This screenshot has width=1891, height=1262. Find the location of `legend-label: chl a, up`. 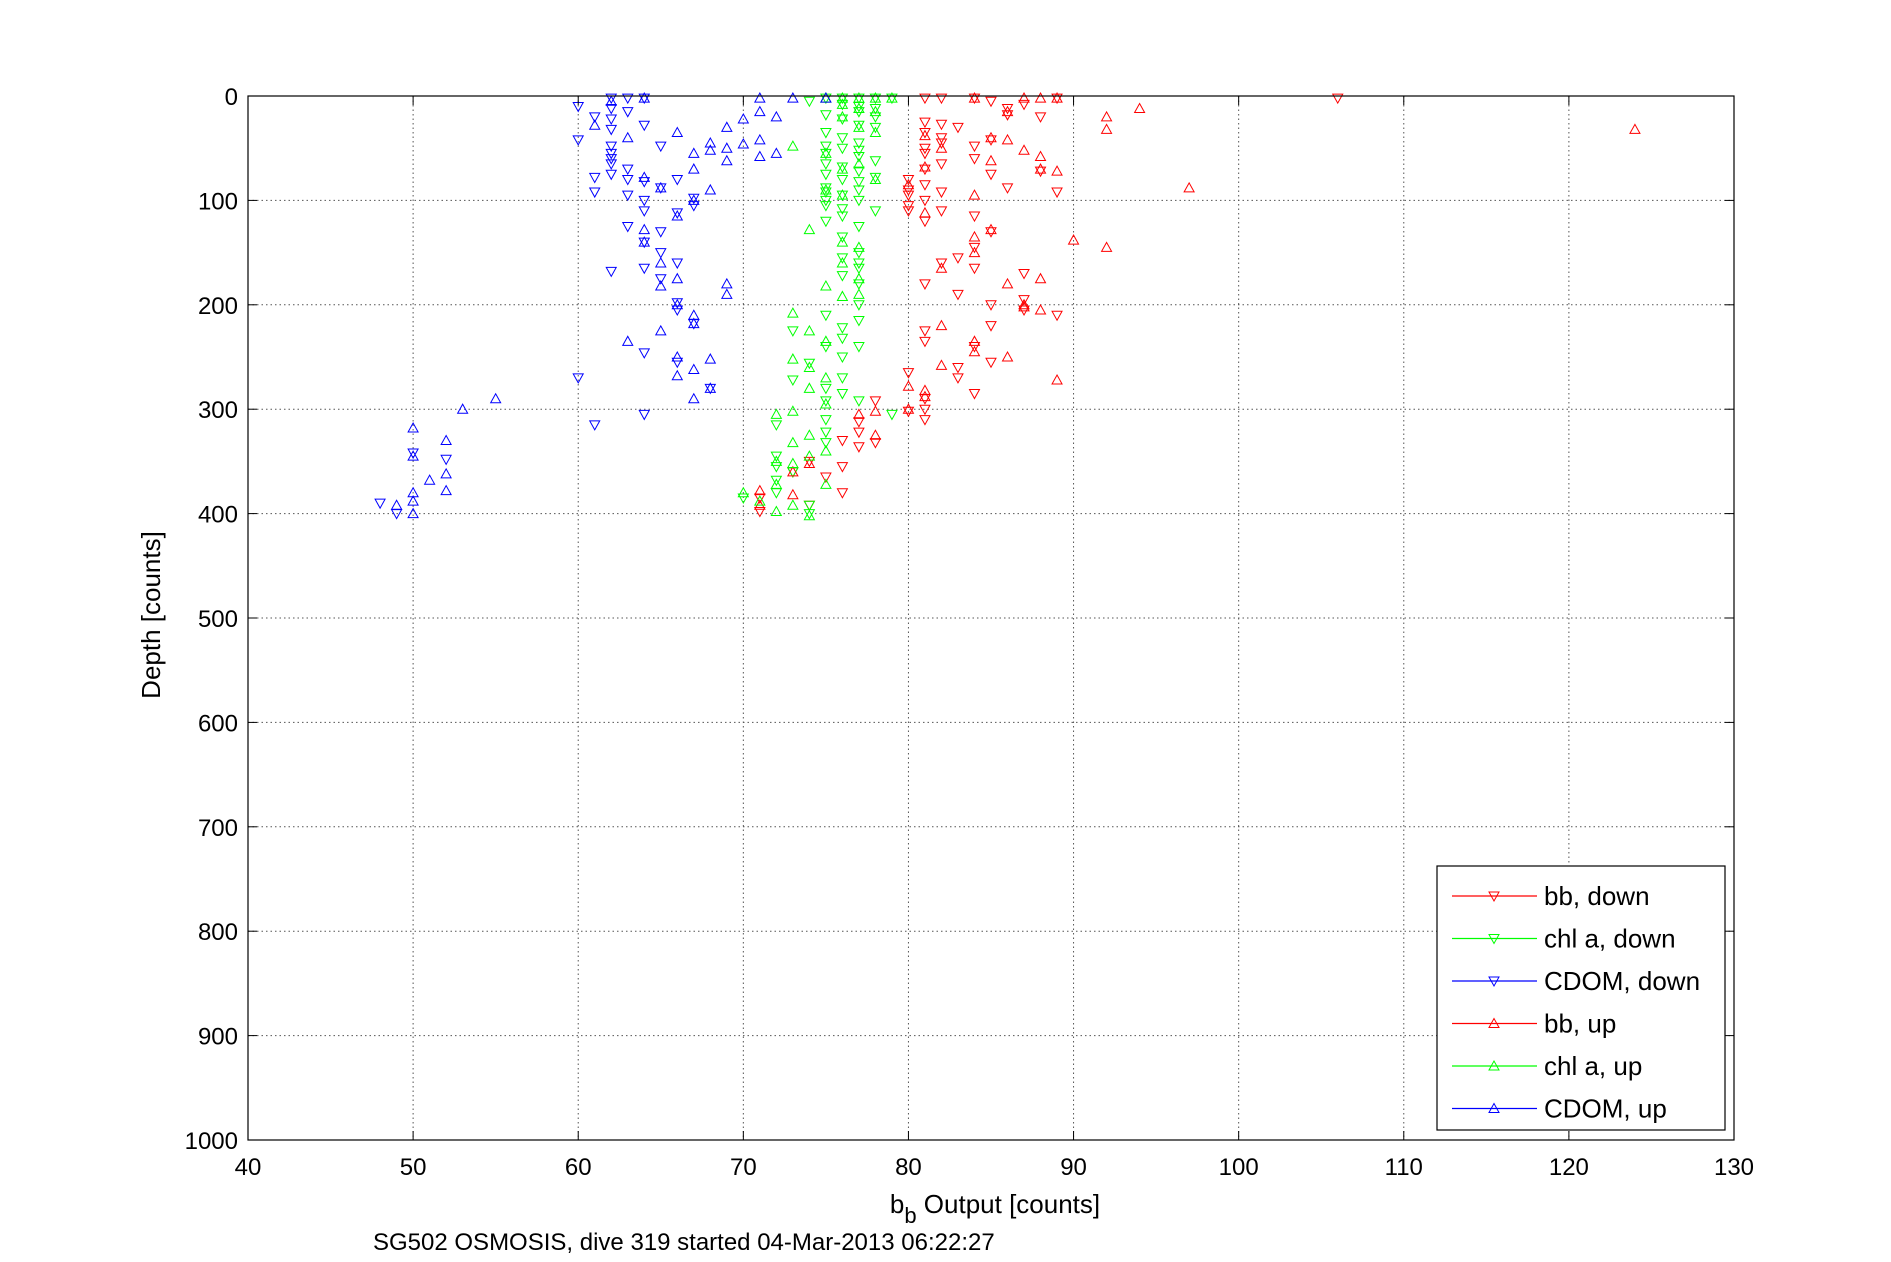

legend-label: chl a, up is located at coordinates (1593, 1066).